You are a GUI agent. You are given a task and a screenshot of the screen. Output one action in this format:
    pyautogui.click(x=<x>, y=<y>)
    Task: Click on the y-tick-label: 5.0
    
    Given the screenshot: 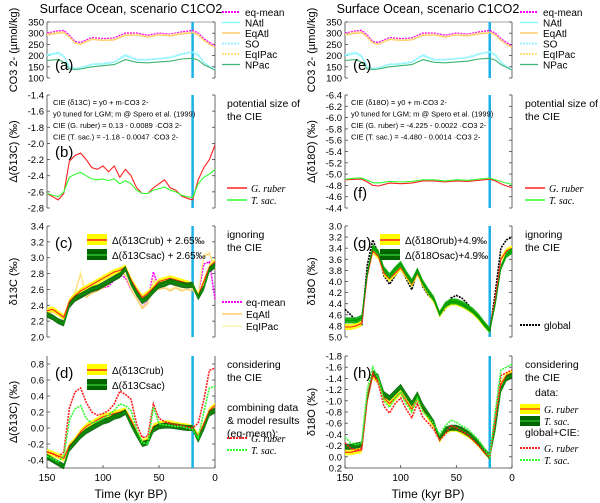 What is the action you would take?
    pyautogui.click(x=335, y=338)
    